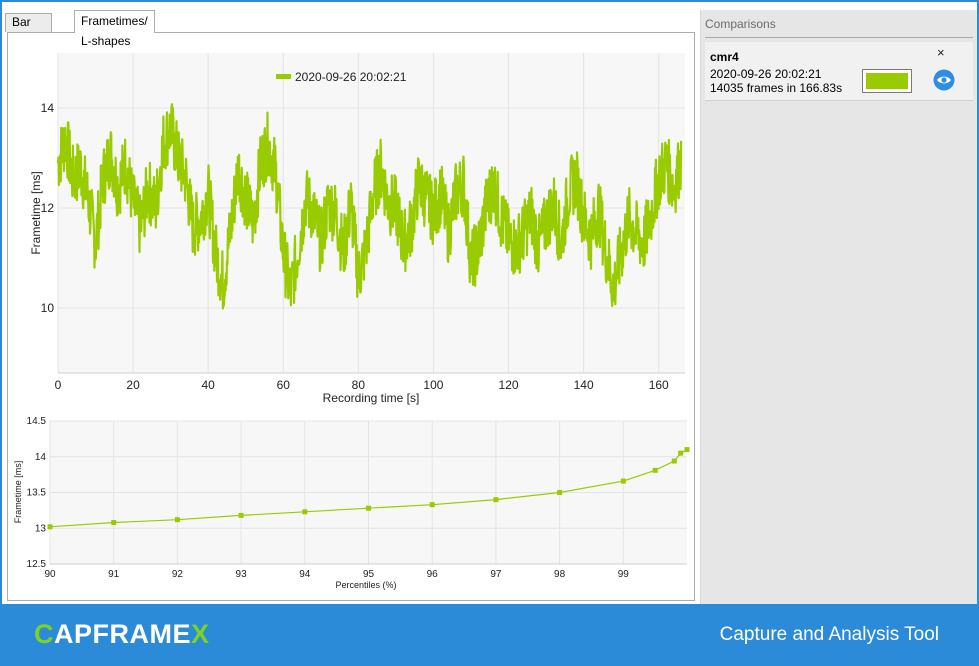  Describe the element at coordinates (944, 80) in the screenshot. I see `eye-icon` at that location.